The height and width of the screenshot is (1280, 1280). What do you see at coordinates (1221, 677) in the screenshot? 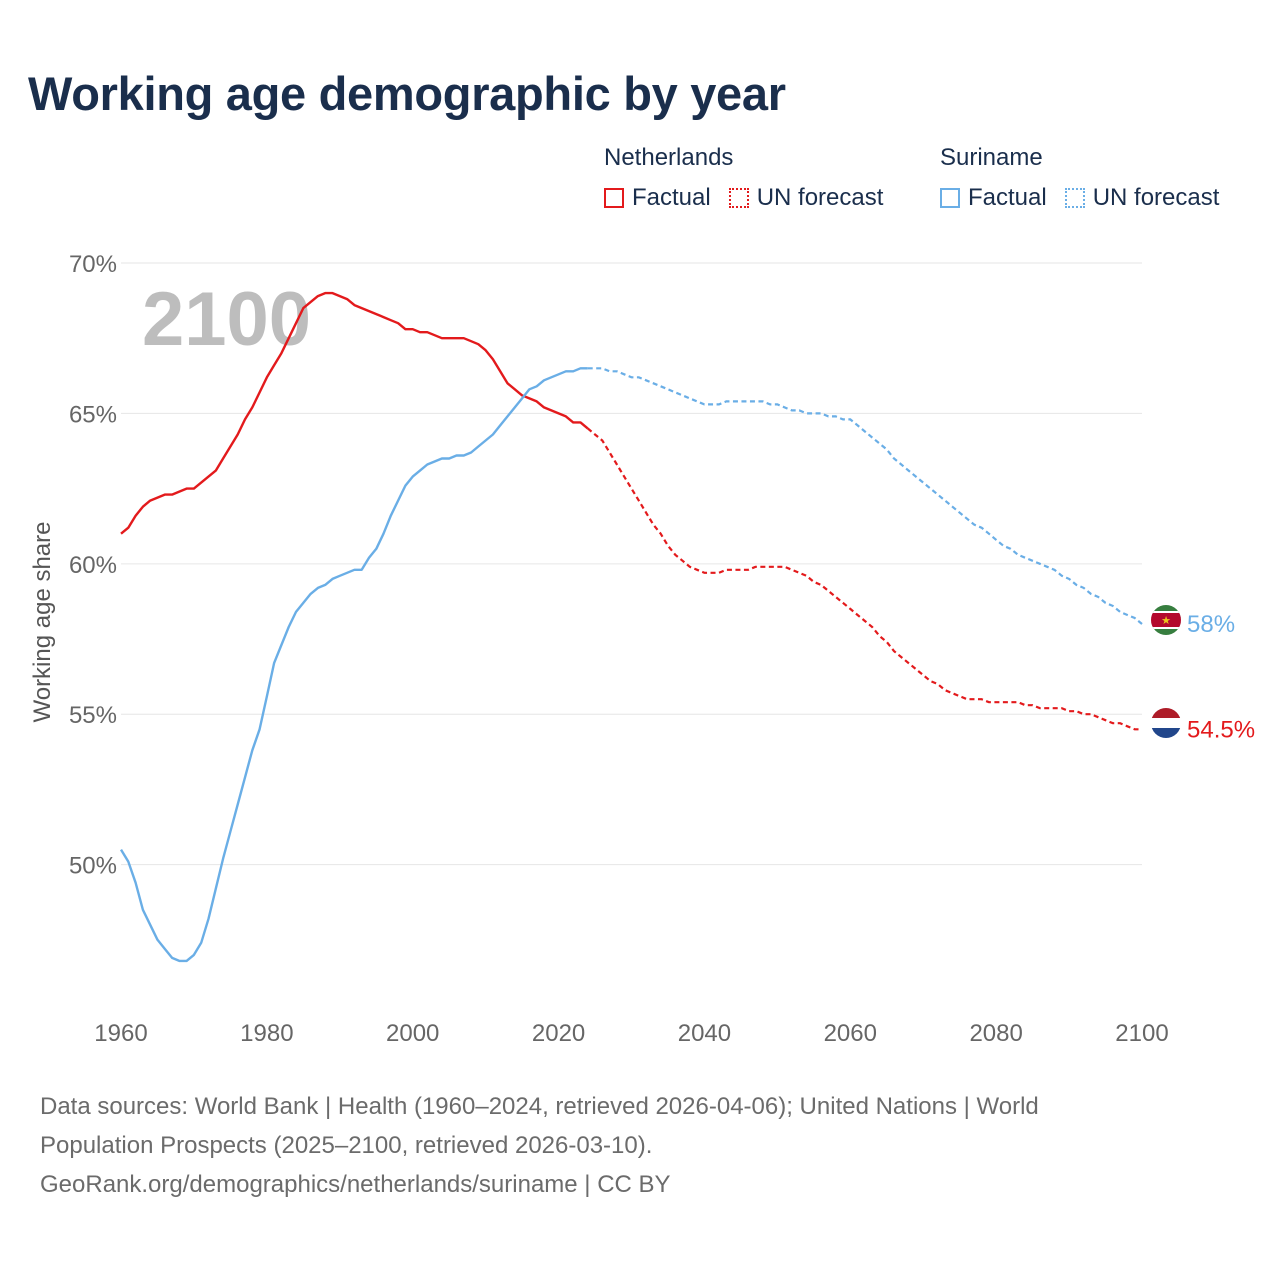
I see `end-labels: 54.5% 58%` at bounding box center [1221, 677].